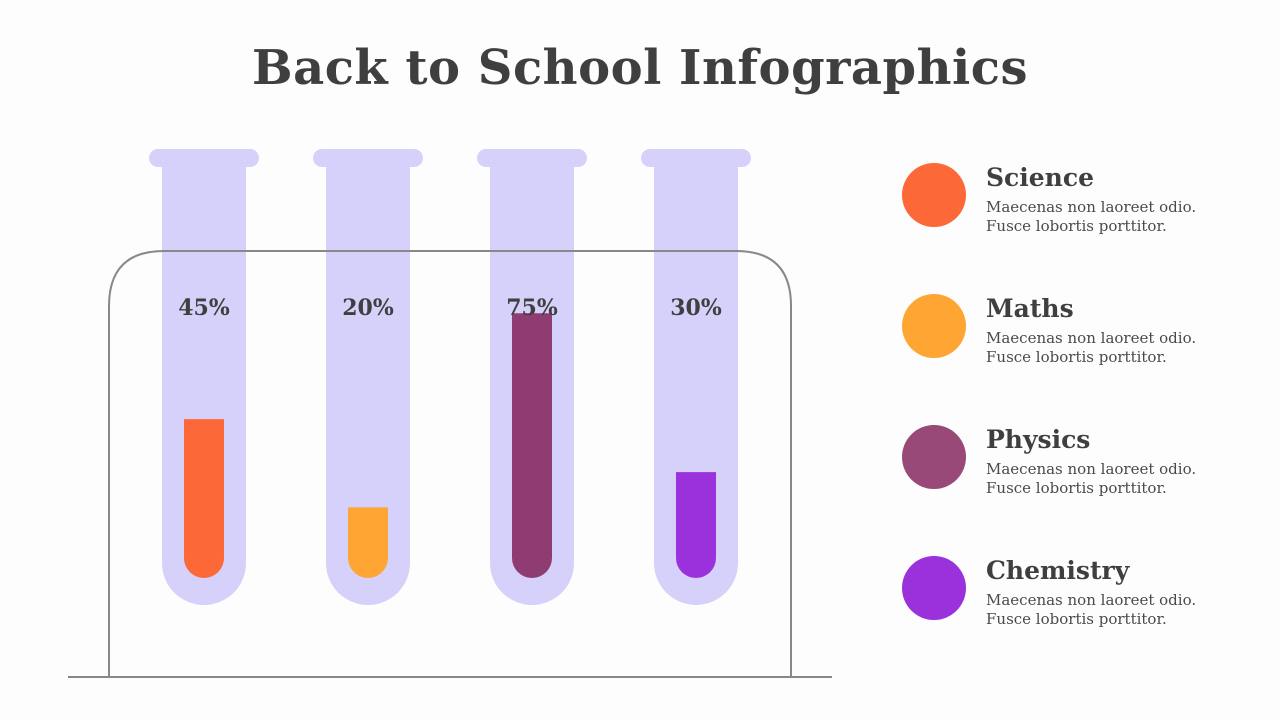 This screenshot has width=1280, height=720. Describe the element at coordinates (696, 385) in the screenshot. I see `test-tube-chemistry` at that location.